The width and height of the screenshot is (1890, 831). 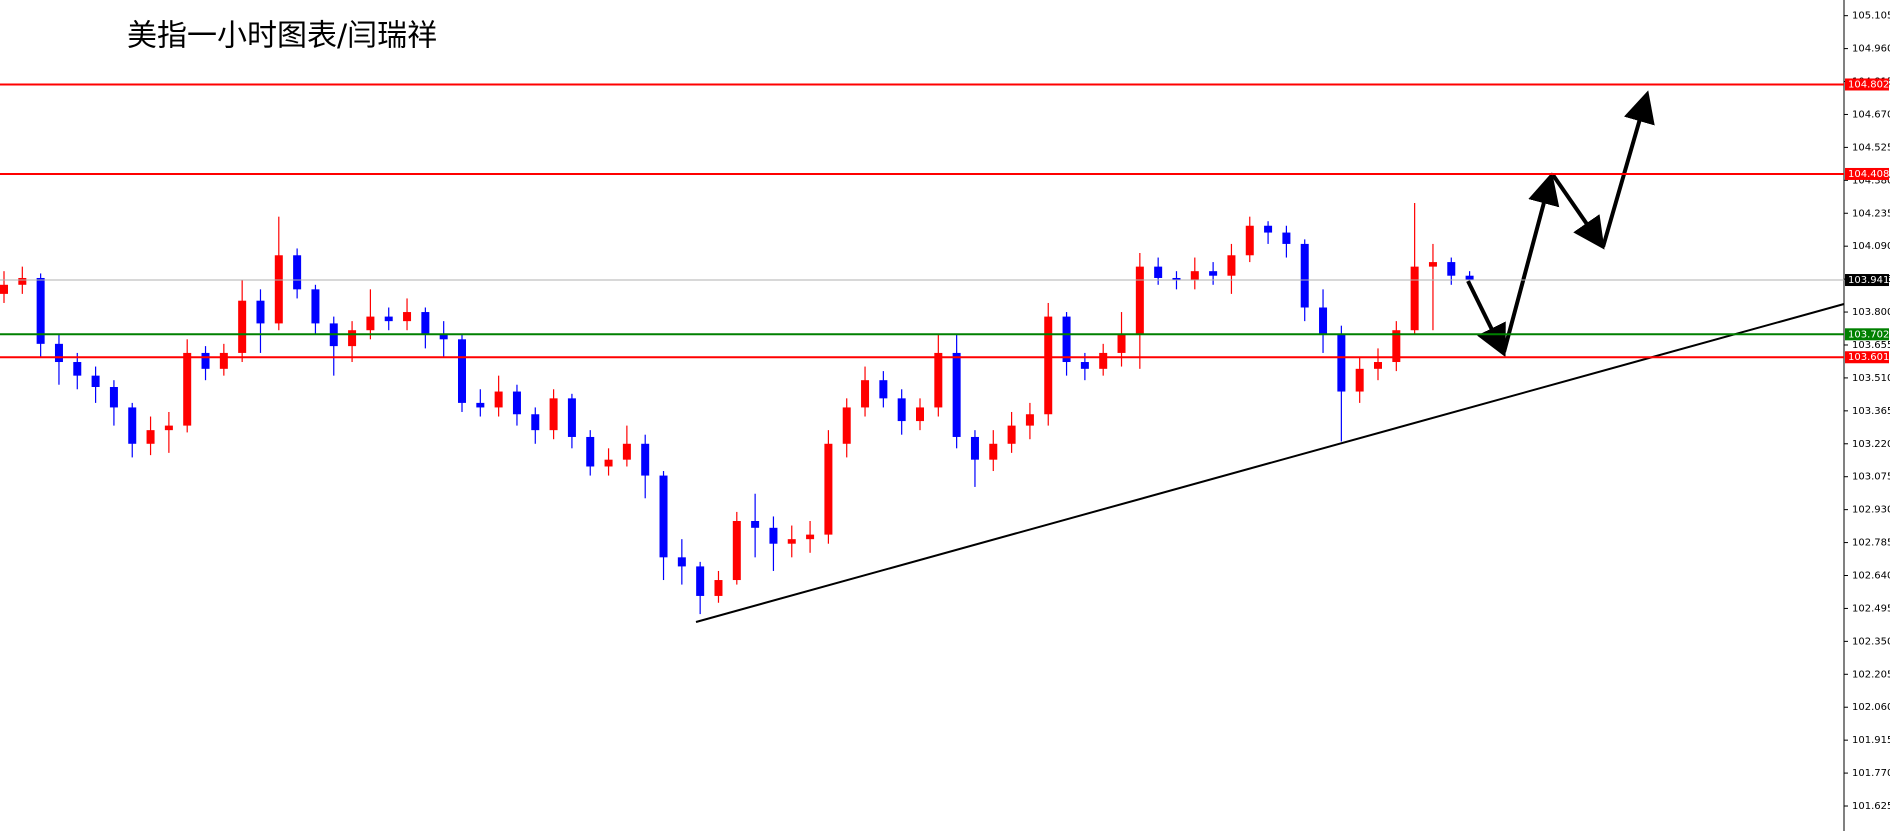 What do you see at coordinates (1871, 477) in the screenshot?
I see `y-tick-label: 103.075` at bounding box center [1871, 477].